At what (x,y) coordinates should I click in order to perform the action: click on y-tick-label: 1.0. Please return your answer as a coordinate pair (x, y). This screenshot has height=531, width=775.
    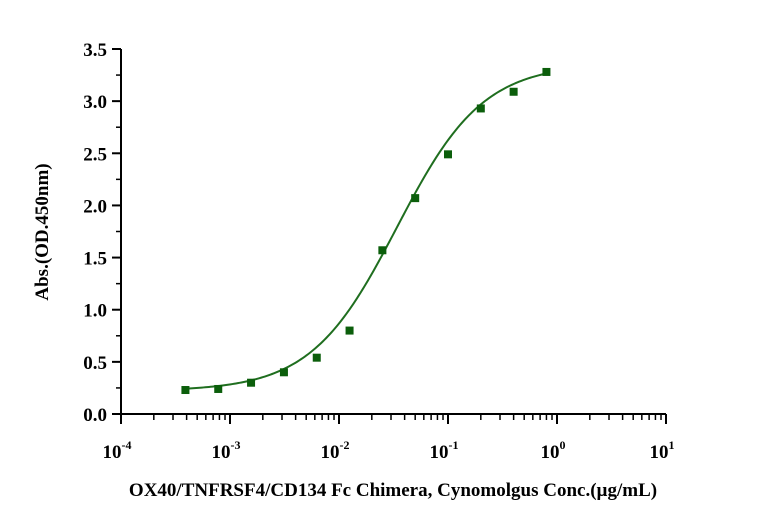
    Looking at the image, I should click on (95, 311).